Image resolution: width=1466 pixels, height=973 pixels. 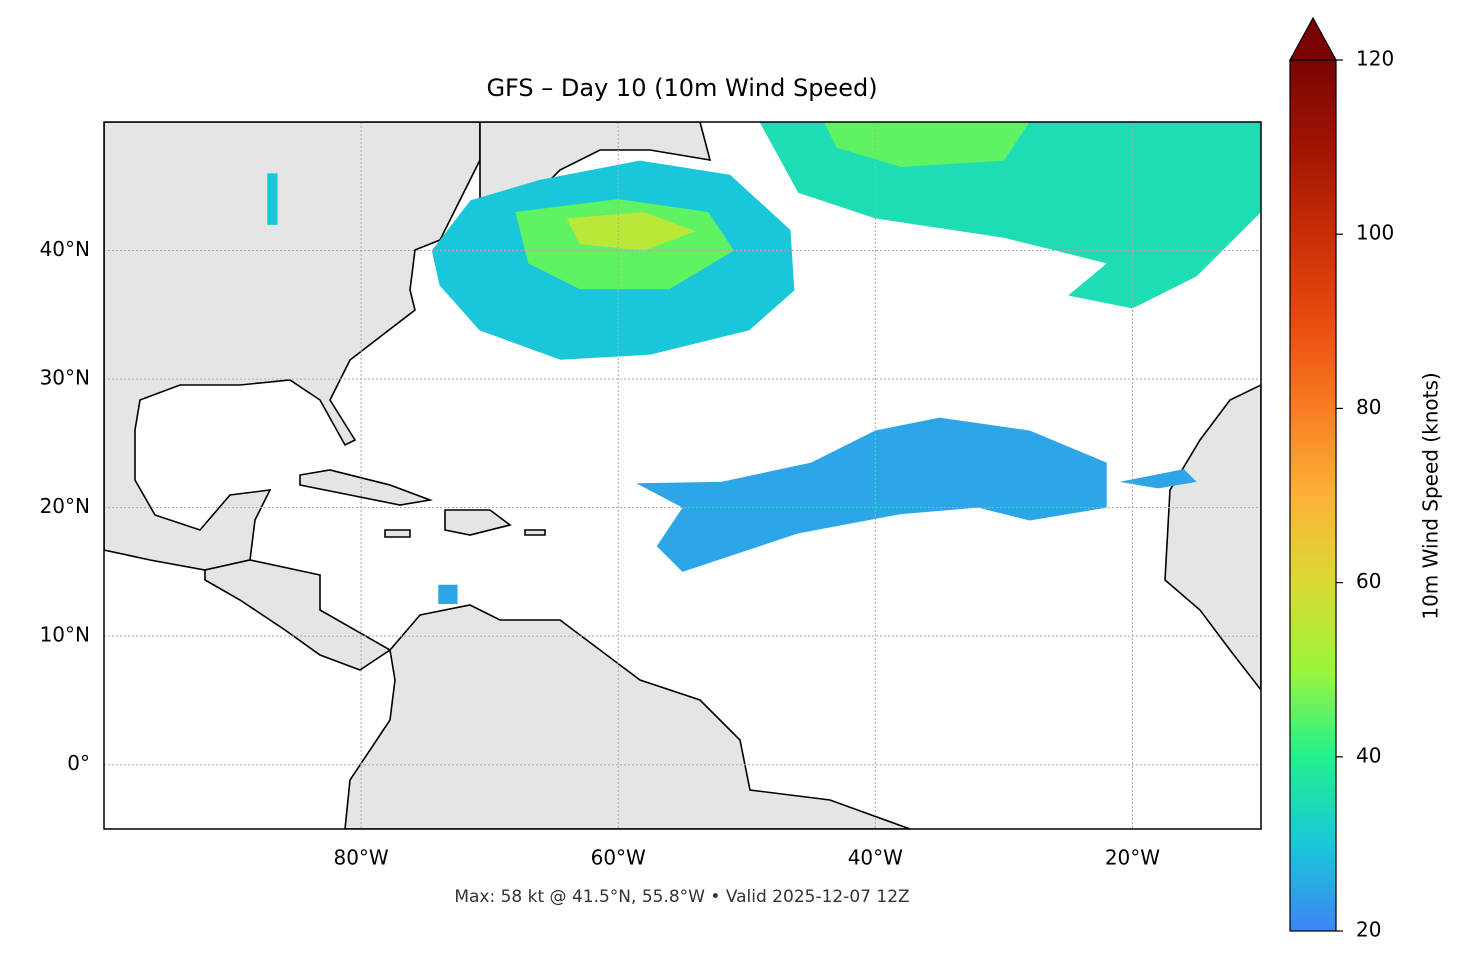 I want to click on y-tick-label: 0°, so click(x=78, y=763).